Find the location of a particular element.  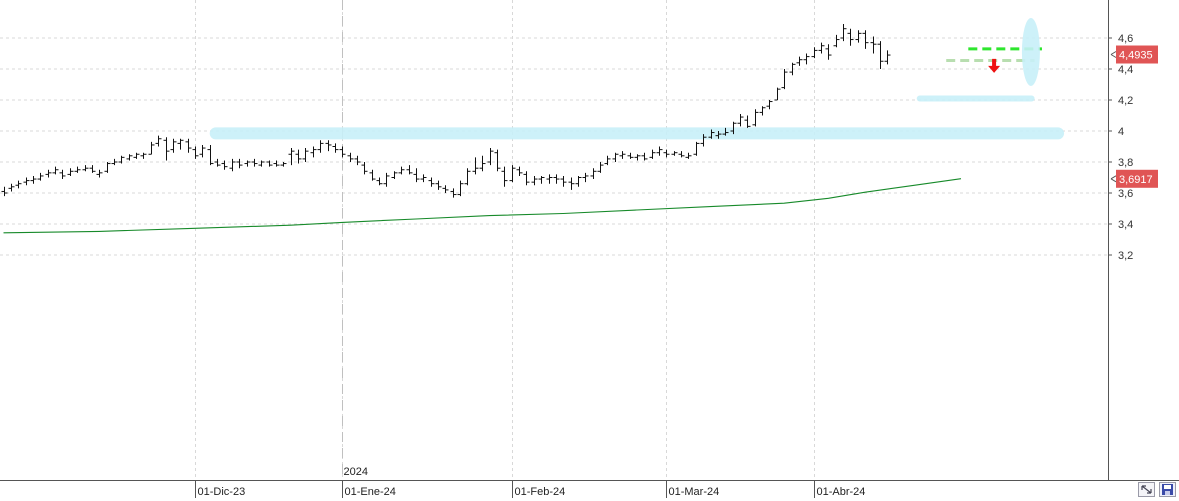

zoom-icon is located at coordinates (1146, 489).